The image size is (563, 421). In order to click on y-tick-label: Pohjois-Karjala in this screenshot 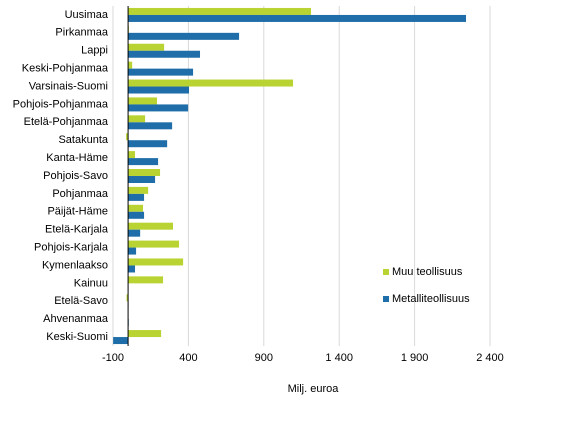, I will do `click(71, 247)`.